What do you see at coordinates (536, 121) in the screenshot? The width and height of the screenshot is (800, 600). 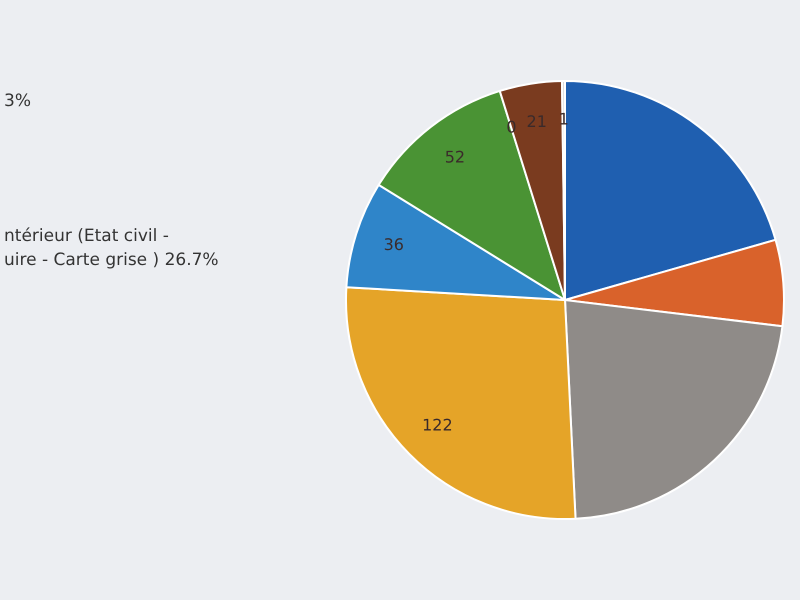 I see `data-label: 21` at bounding box center [536, 121].